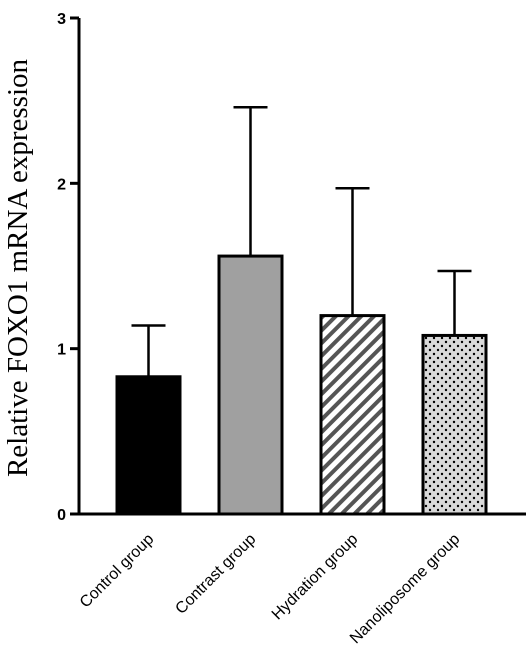  Describe the element at coordinates (61, 19) in the screenshot. I see `y-tick-label: 3` at that location.